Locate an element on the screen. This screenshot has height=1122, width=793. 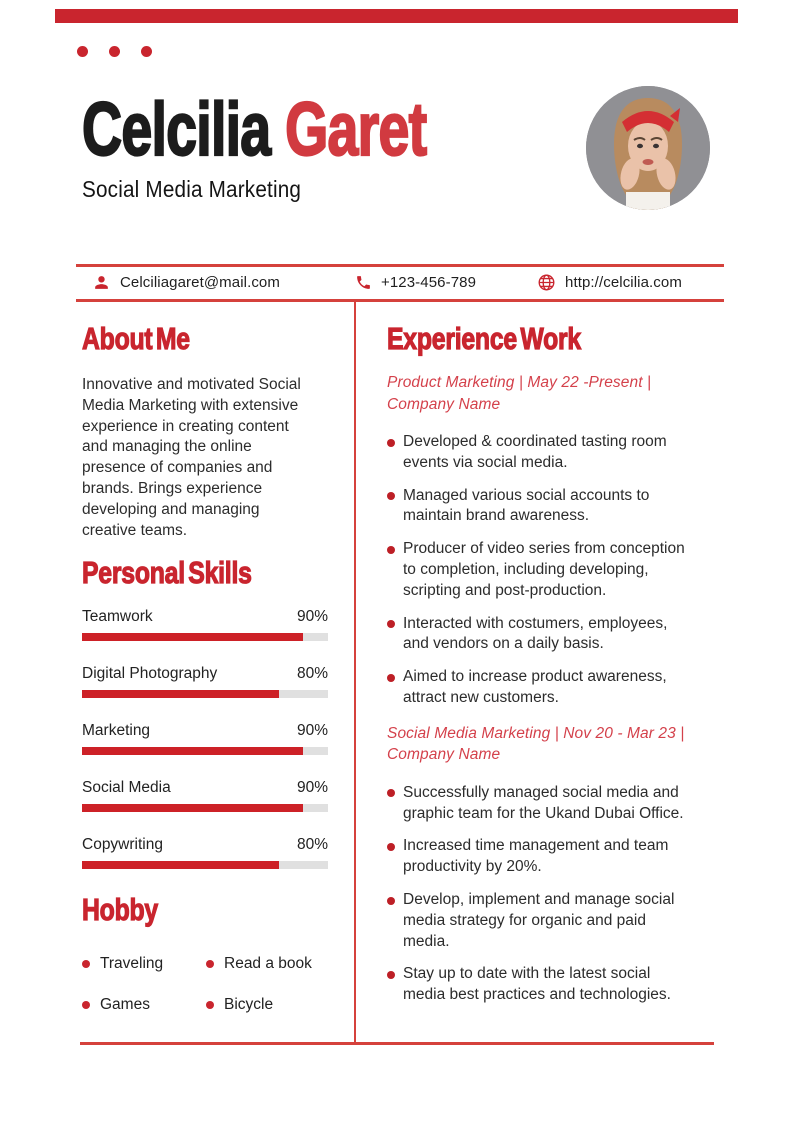
skill-row: Marketing 90% is located at coordinates (205, 739).